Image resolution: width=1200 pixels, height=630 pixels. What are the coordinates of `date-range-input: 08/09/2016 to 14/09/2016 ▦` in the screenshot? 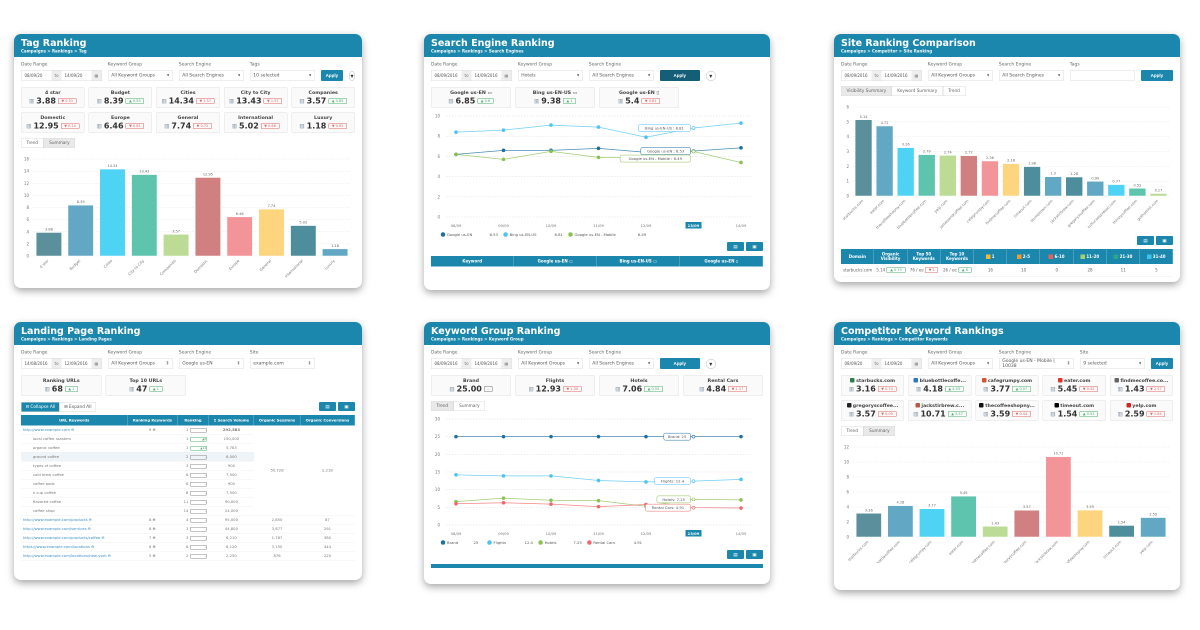 It's located at (881, 75).